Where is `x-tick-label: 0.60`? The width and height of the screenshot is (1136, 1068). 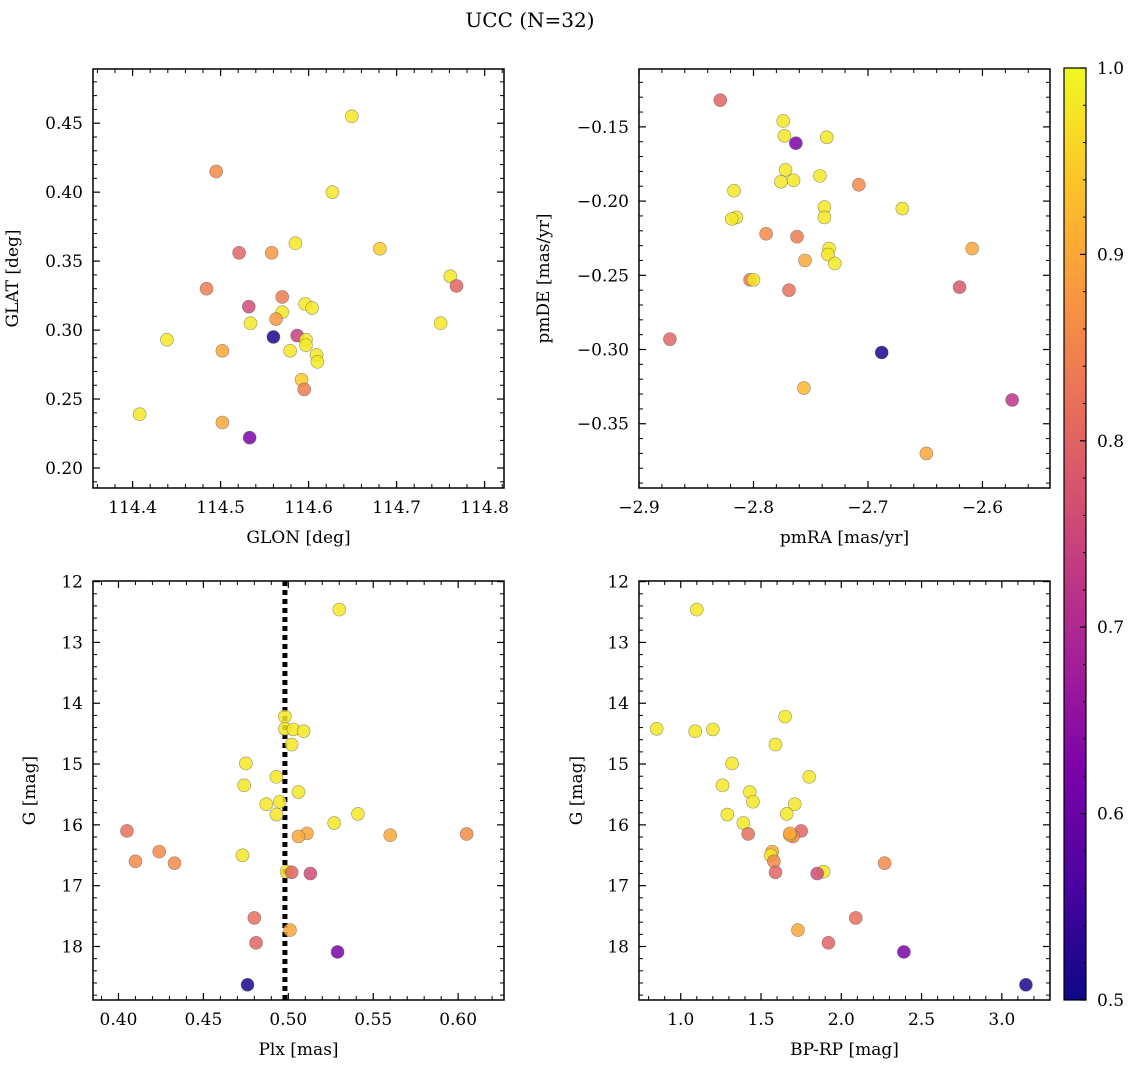 x-tick-label: 0.60 is located at coordinates (458, 1020).